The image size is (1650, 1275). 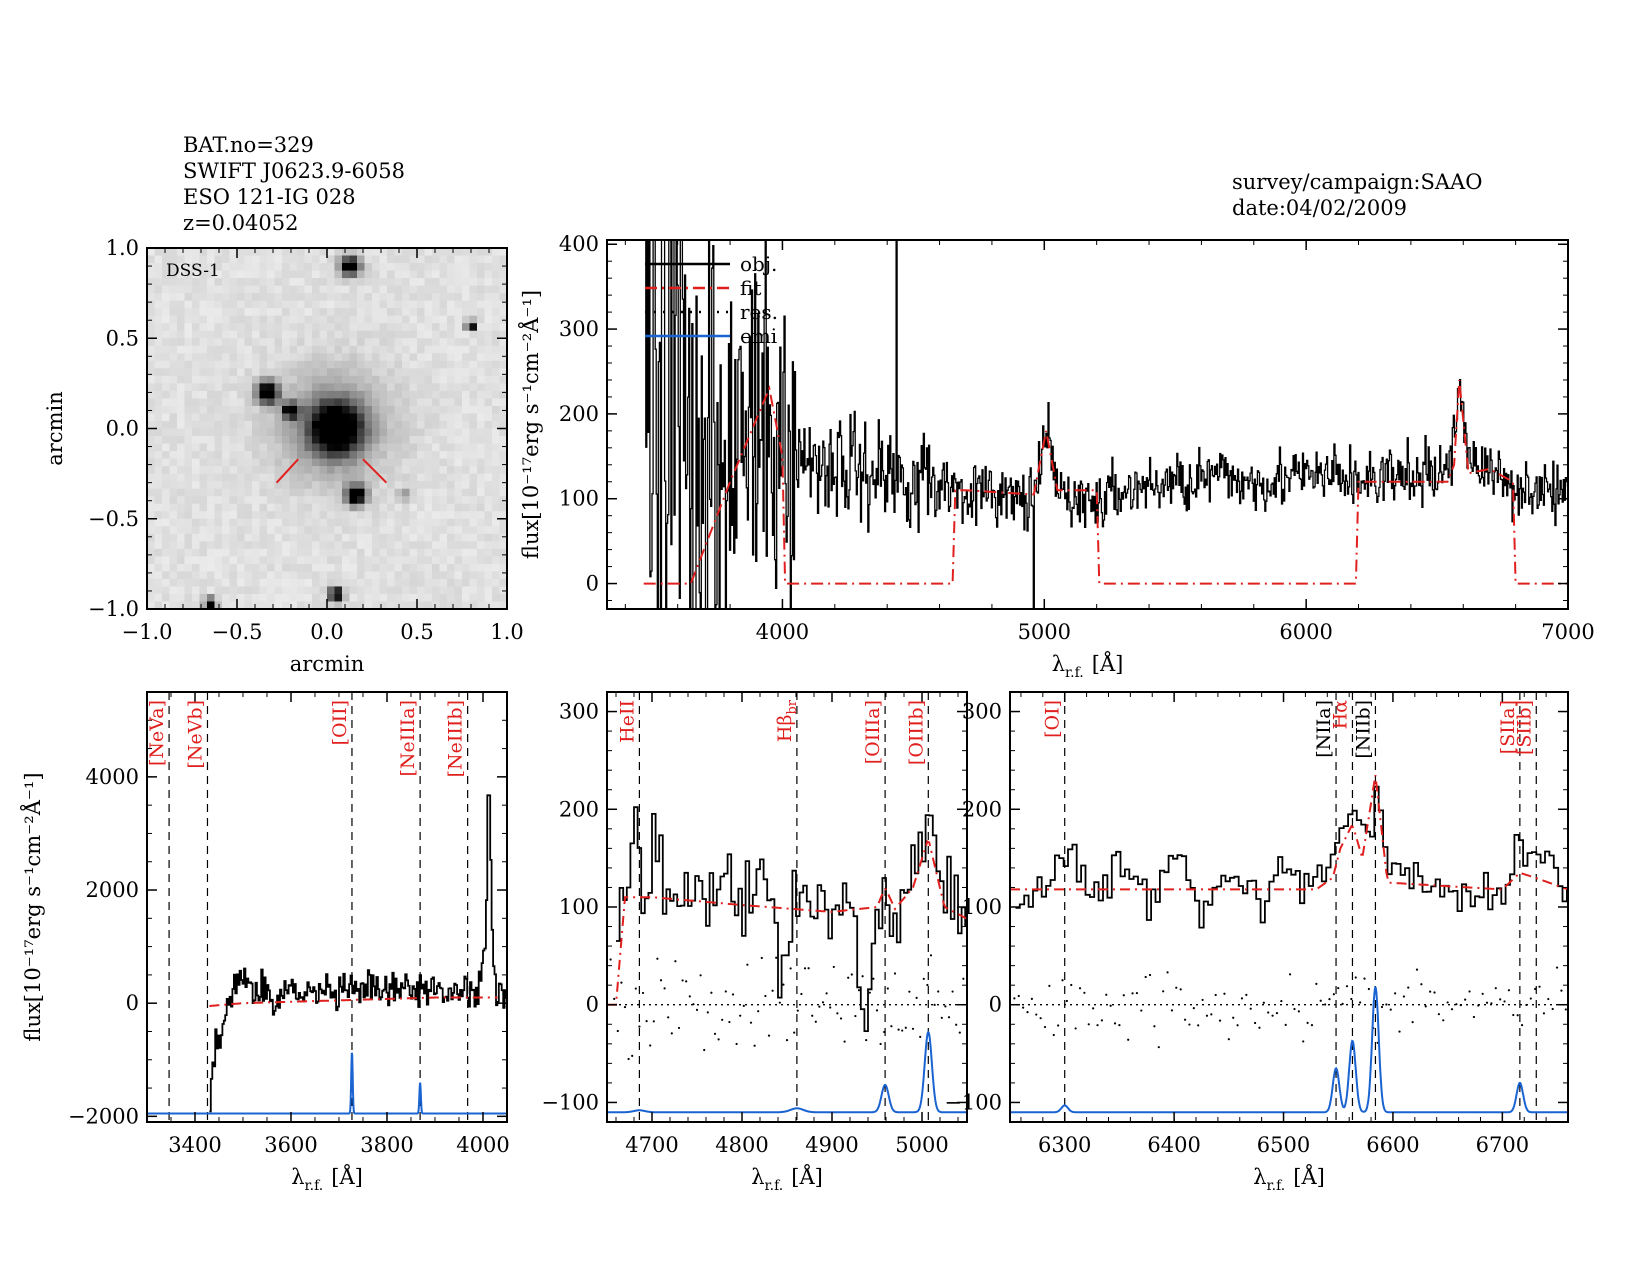 I want to click on line-label-text: [OII], so click(x=340, y=722).